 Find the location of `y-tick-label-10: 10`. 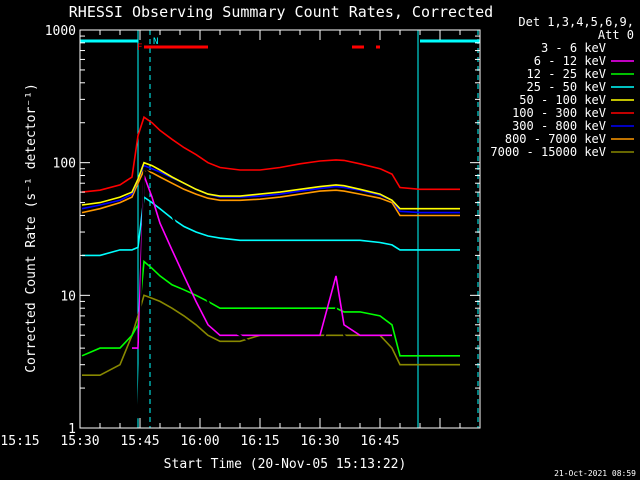

y-tick-label-10: 10 is located at coordinates (68, 296).